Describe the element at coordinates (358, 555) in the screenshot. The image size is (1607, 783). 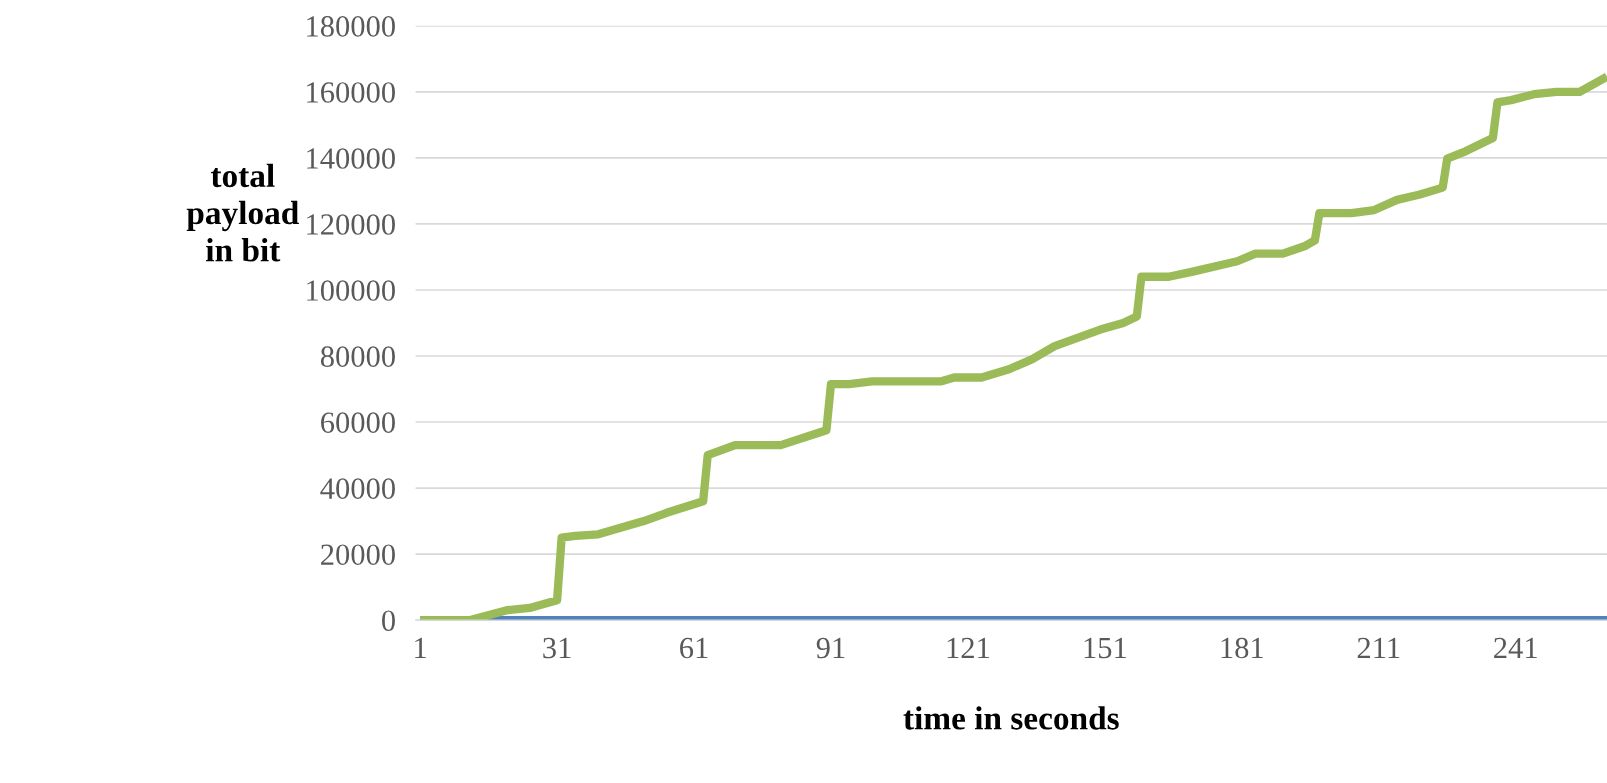
I see `y-tick-label: 20000` at that location.